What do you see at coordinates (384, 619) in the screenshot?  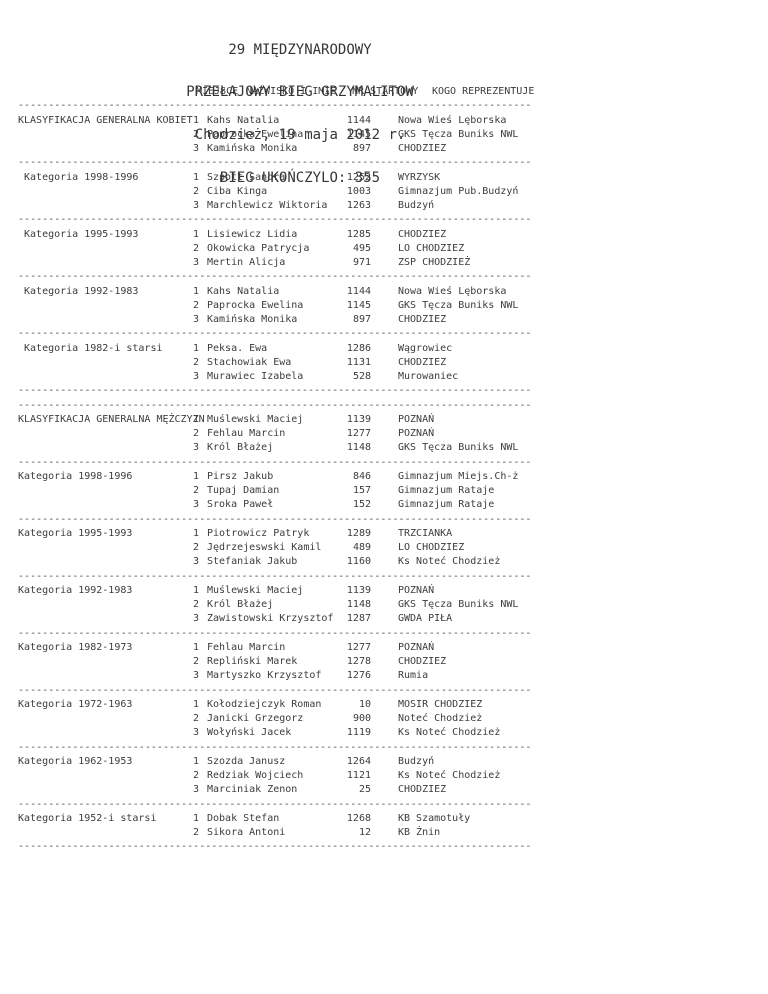 I see `result-row: 3 Zawistowski Krzysztof 1287 GWDA PIŁA` at bounding box center [384, 619].